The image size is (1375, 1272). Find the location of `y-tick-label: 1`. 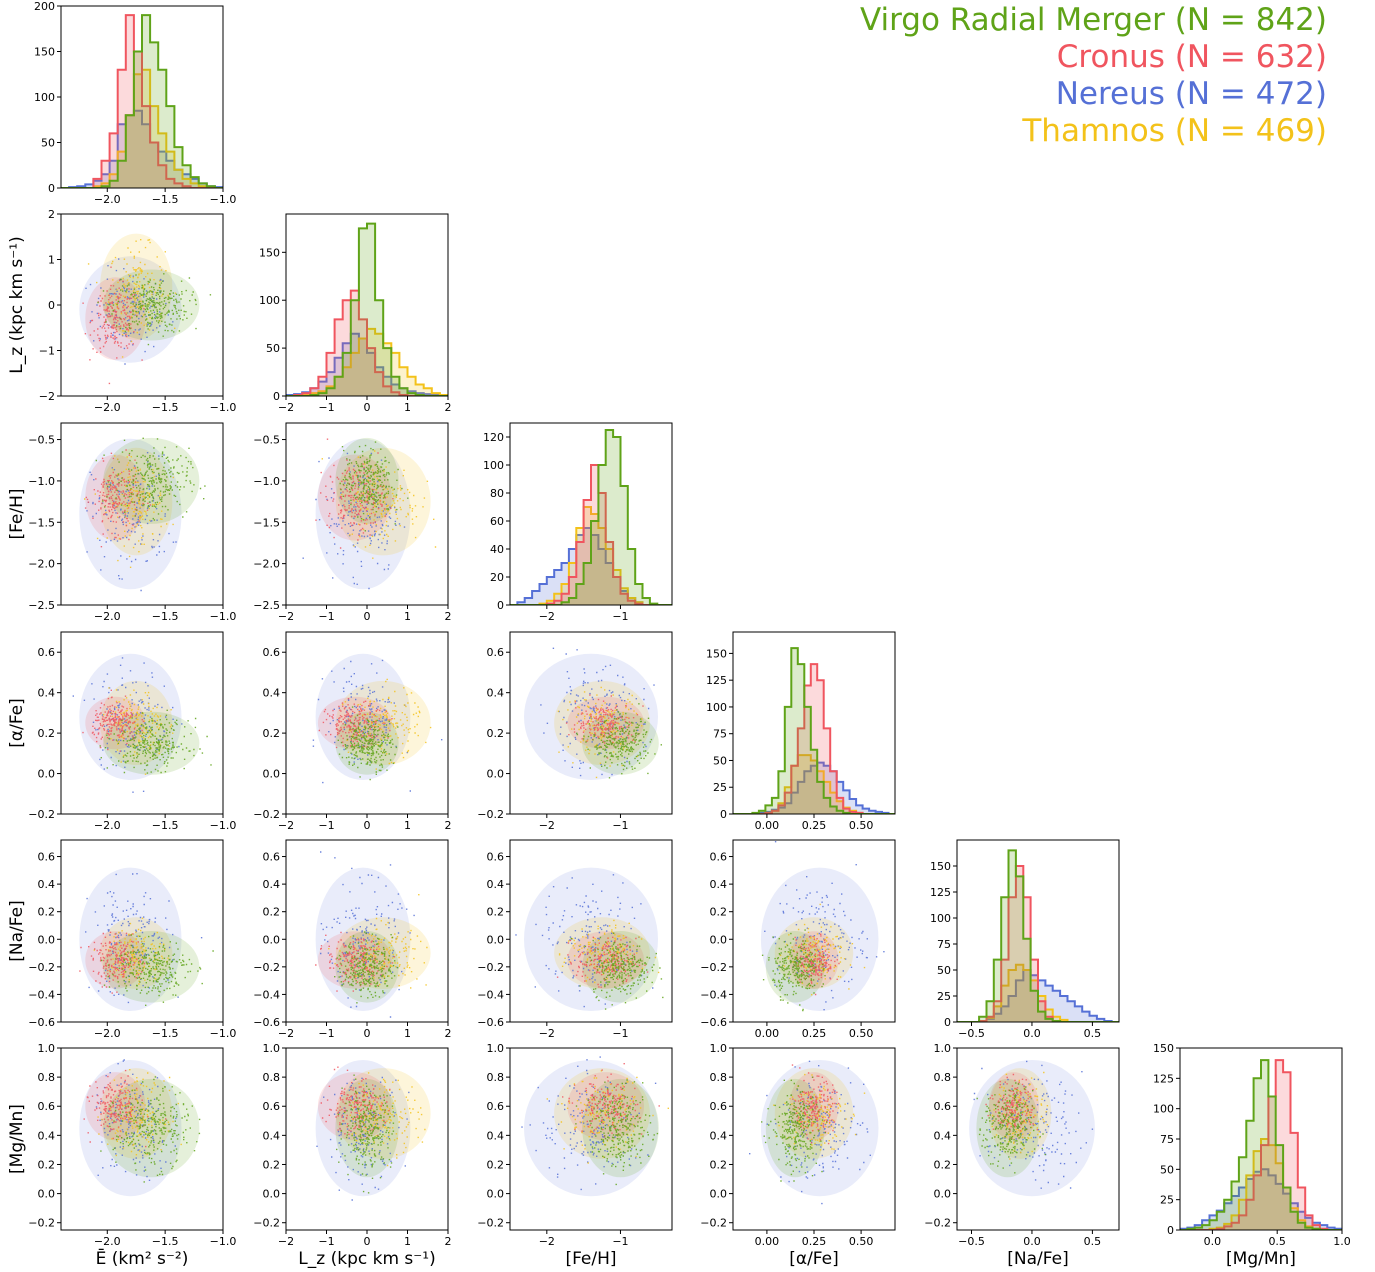

y-tick-label: 1 is located at coordinates (51, 260).